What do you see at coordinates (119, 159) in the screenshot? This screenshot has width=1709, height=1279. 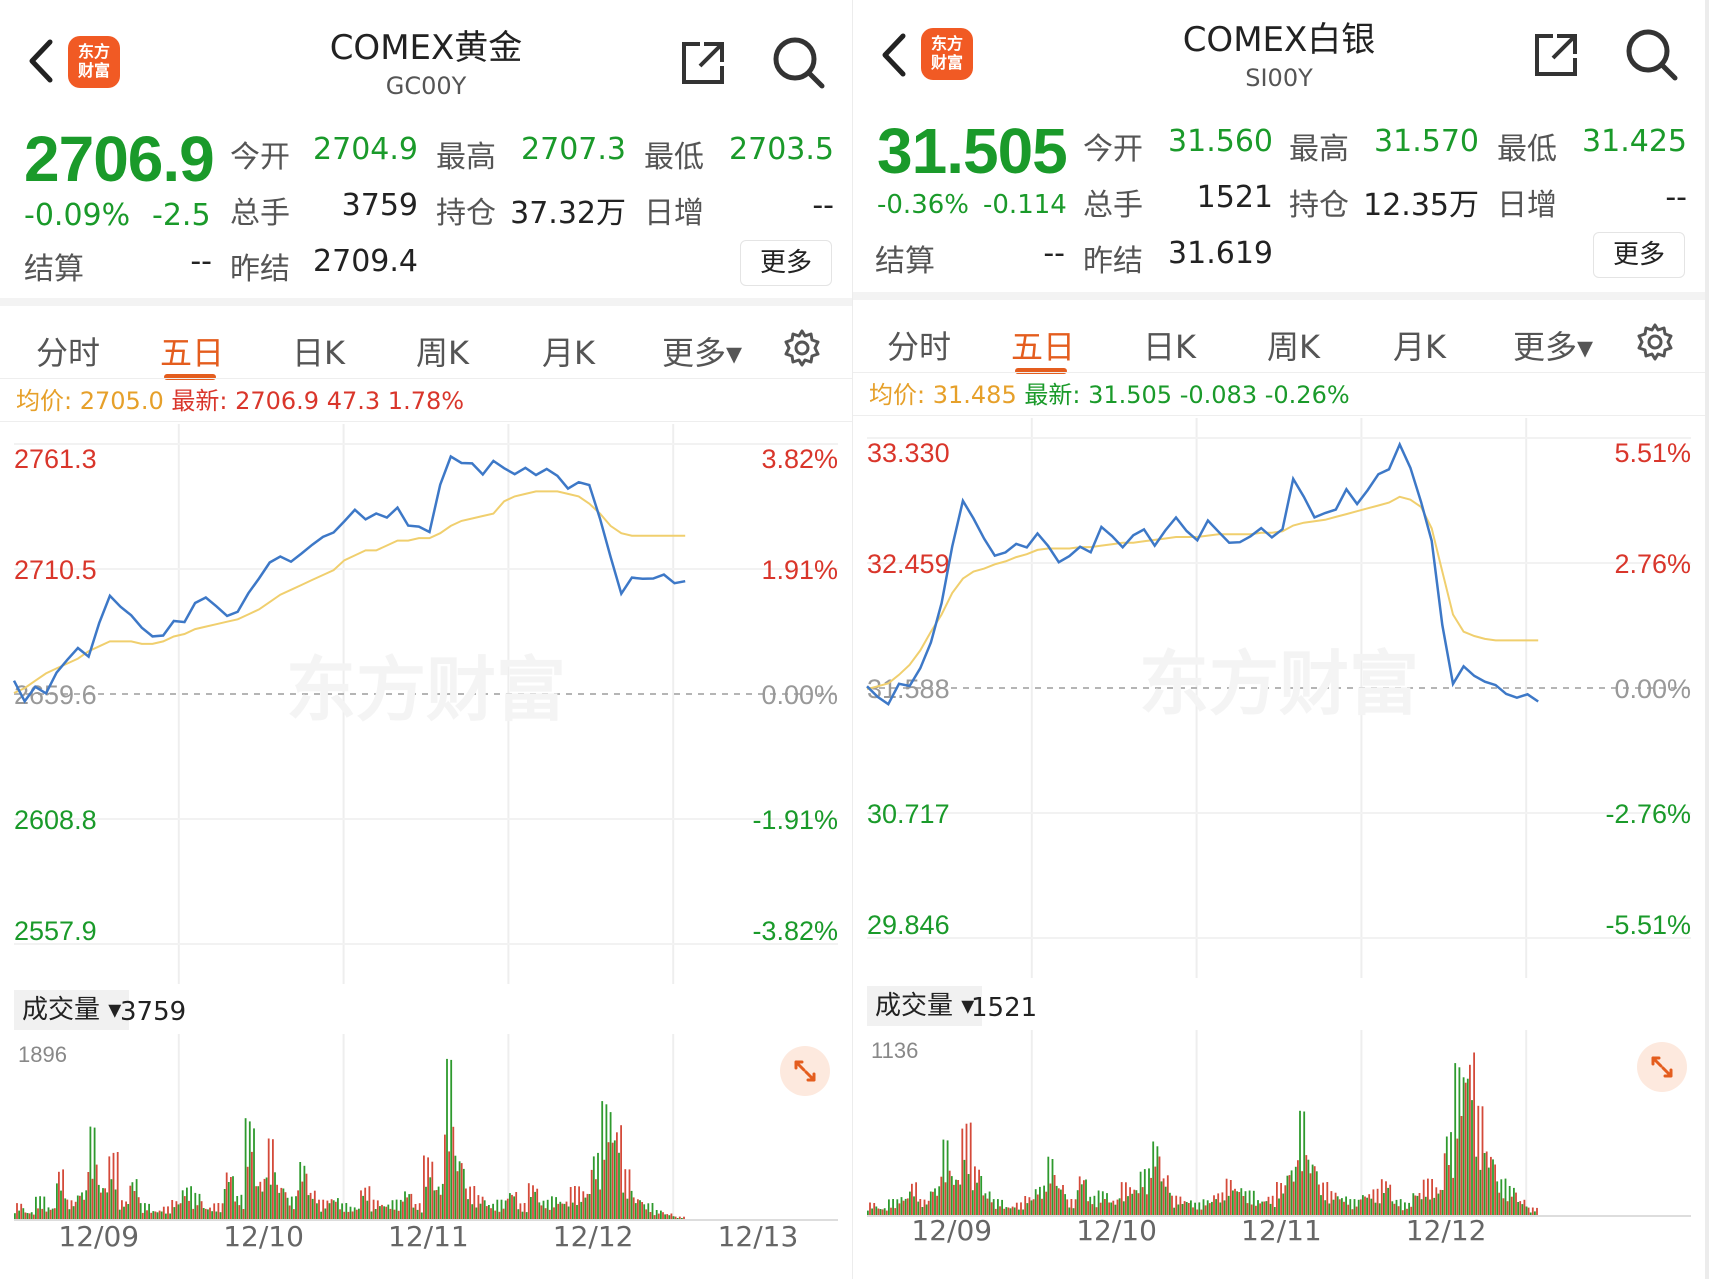 I see `last-price: 2706.9` at bounding box center [119, 159].